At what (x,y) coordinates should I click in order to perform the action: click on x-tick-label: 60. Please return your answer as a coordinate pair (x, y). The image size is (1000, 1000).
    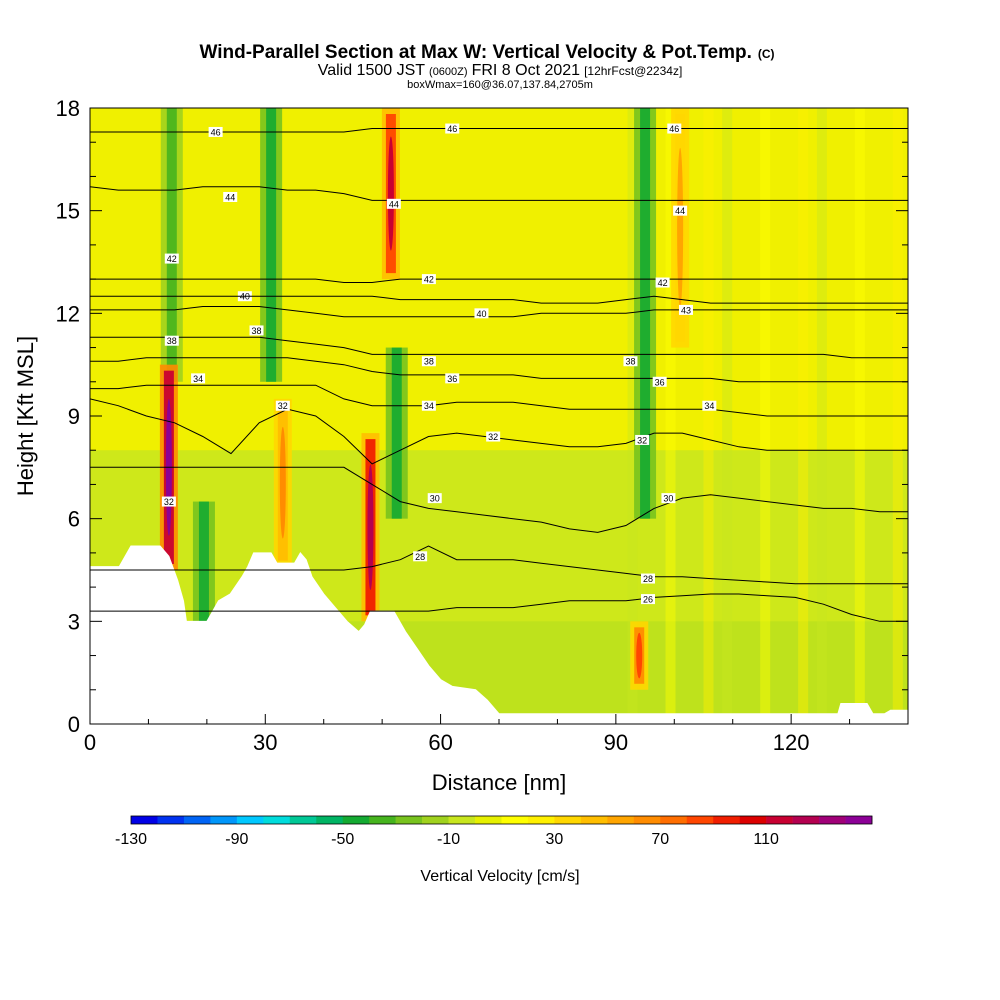
    Looking at the image, I should click on (440, 742).